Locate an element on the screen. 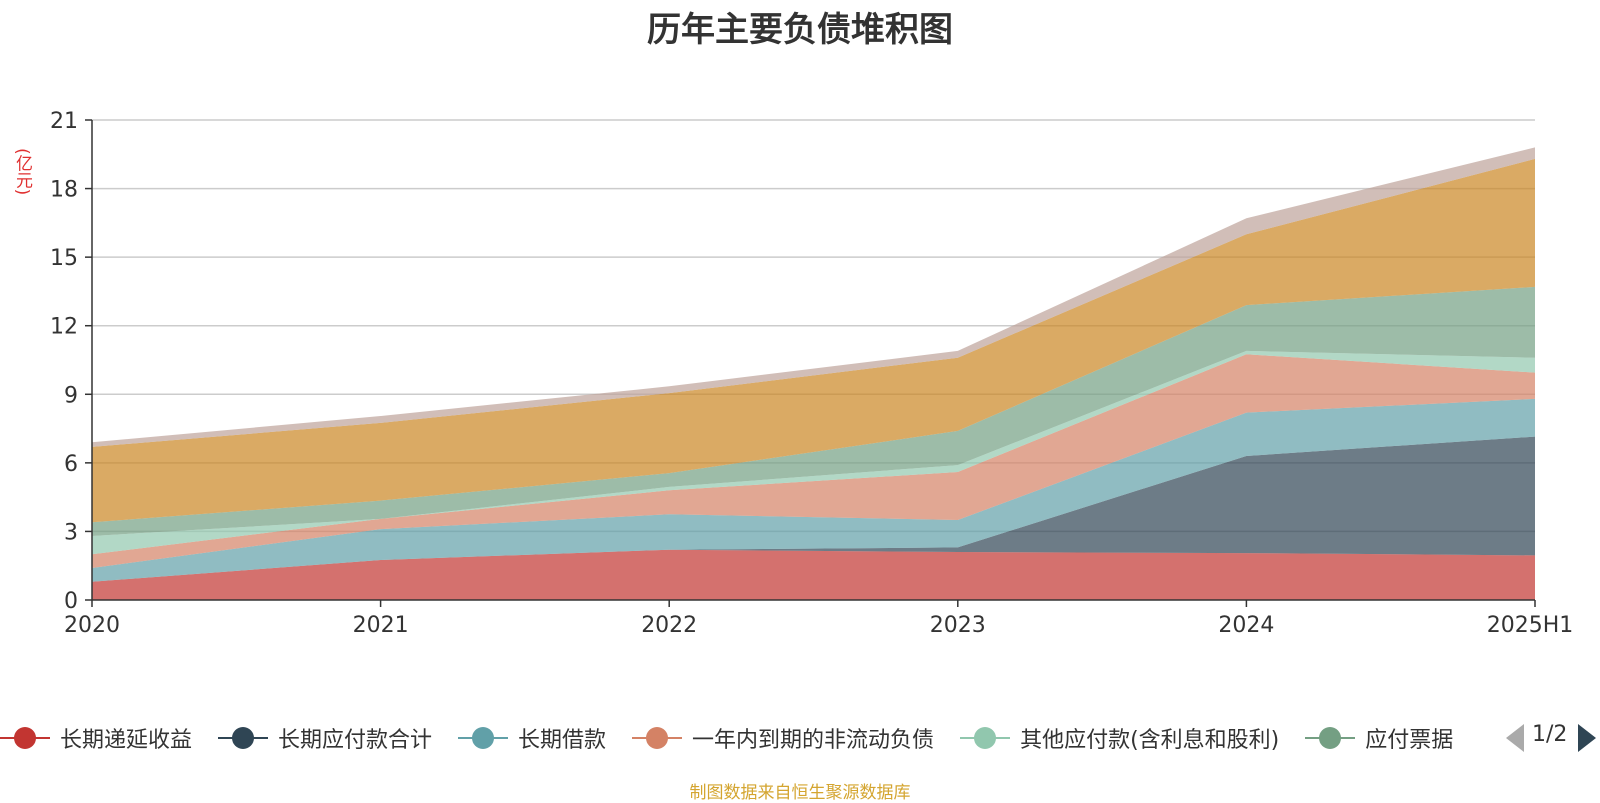 Image resolution: width=1600 pixels, height=803 pixels. x-tick-label: 2025H1 is located at coordinates (1530, 625).